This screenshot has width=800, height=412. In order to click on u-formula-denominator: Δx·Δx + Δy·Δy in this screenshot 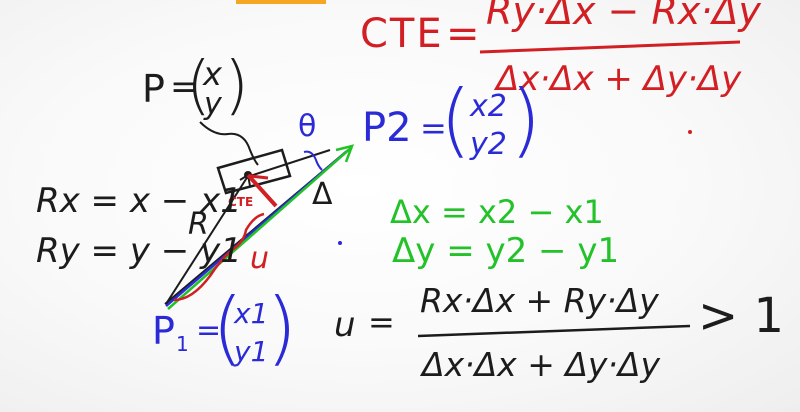, I will do `click(541, 364)`.